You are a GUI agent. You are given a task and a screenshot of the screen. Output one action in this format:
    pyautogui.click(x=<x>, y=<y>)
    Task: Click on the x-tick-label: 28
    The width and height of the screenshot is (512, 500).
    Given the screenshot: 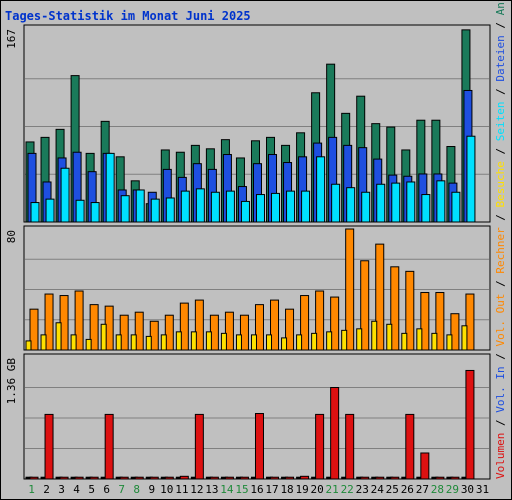 What is the action you would take?
    pyautogui.click(x=437, y=489)
    